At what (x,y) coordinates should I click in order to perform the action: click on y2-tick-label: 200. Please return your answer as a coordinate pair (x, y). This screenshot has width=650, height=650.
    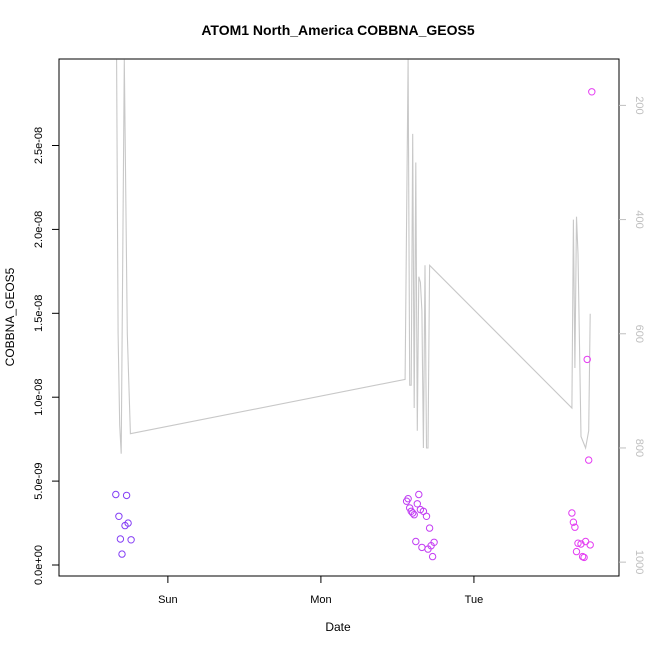
    Looking at the image, I should click on (639, 105).